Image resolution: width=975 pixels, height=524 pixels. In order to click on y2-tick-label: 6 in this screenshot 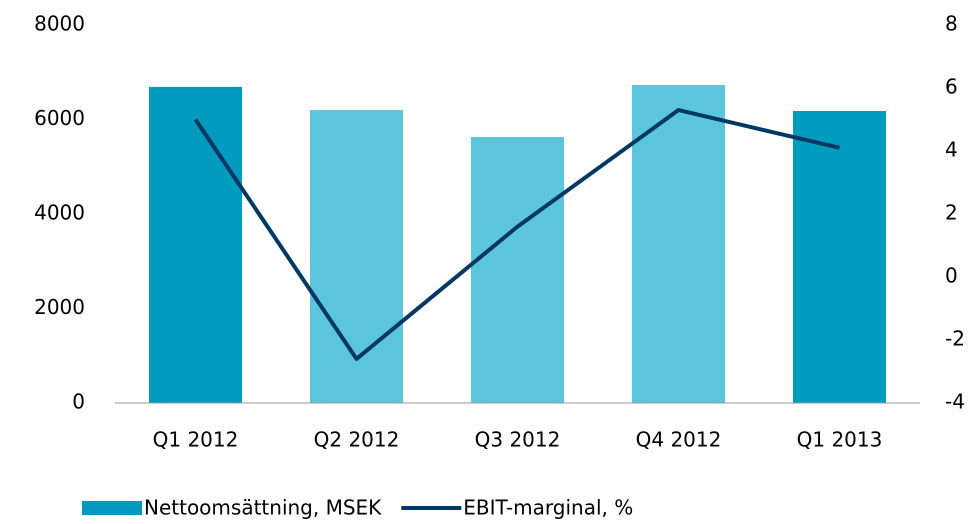, I will do `click(951, 87)`.